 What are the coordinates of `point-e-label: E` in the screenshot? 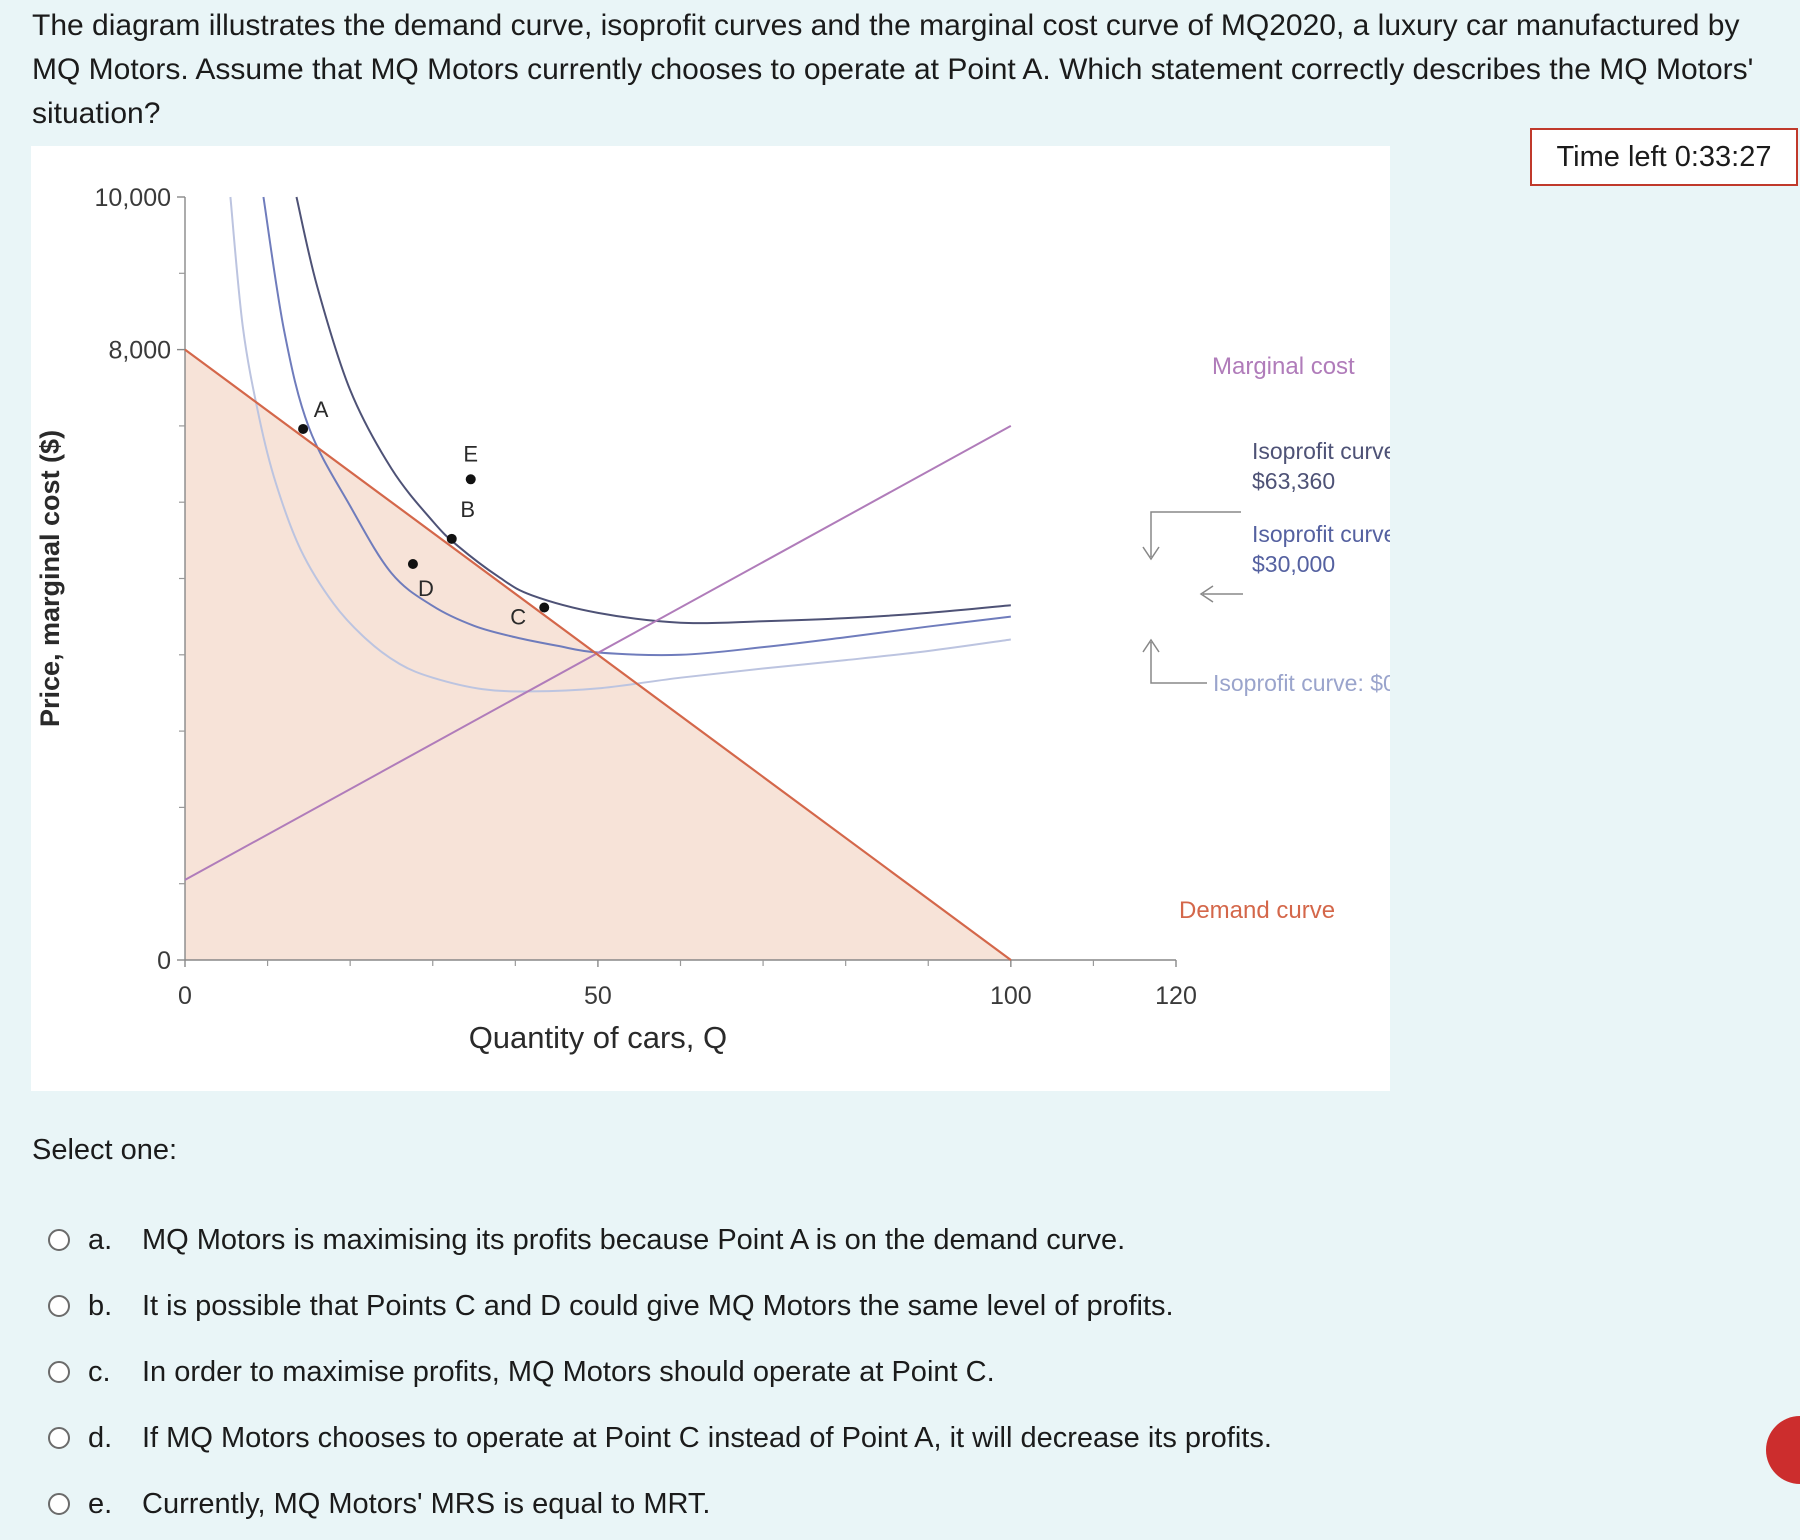 It's located at (470, 453).